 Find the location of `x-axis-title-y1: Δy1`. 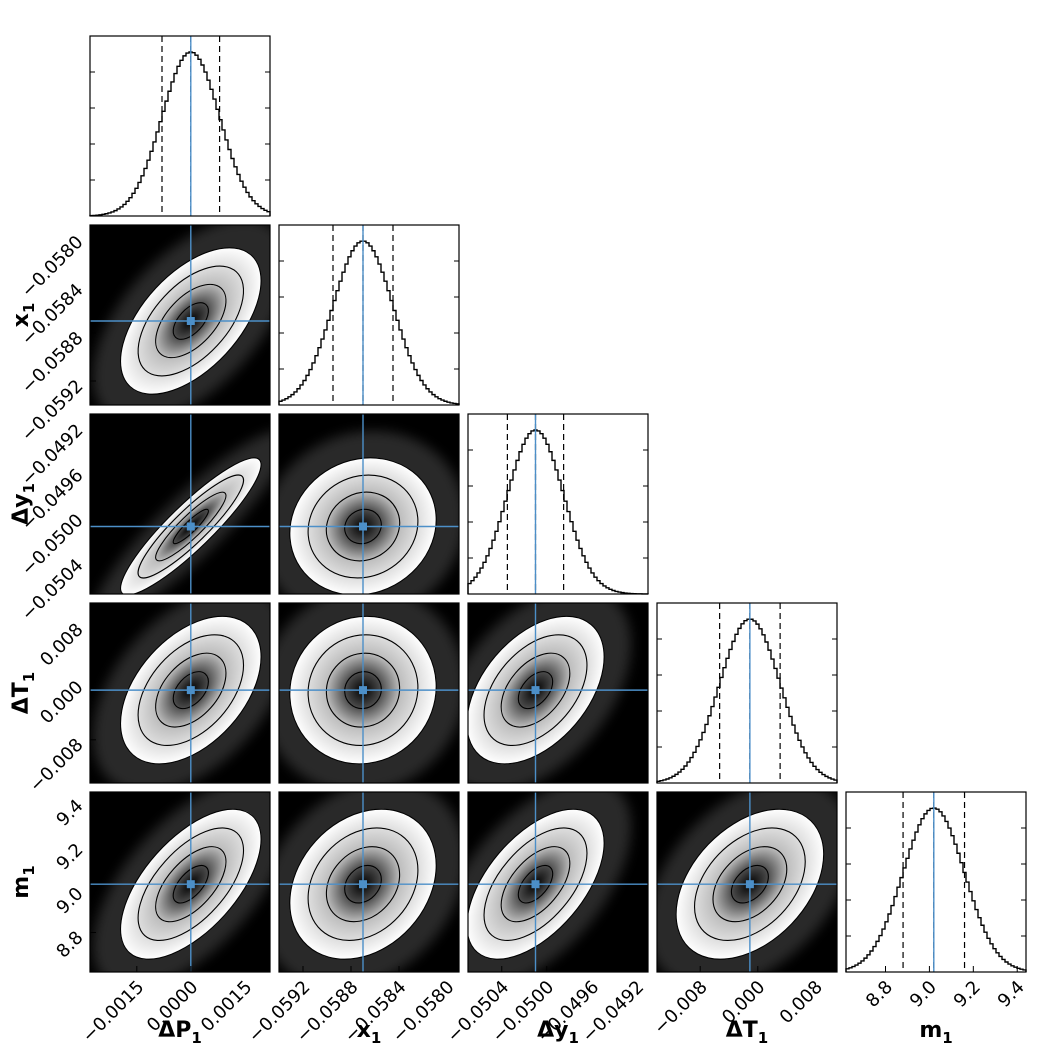

x-axis-title-y1: Δy1 is located at coordinates (558, 1032).